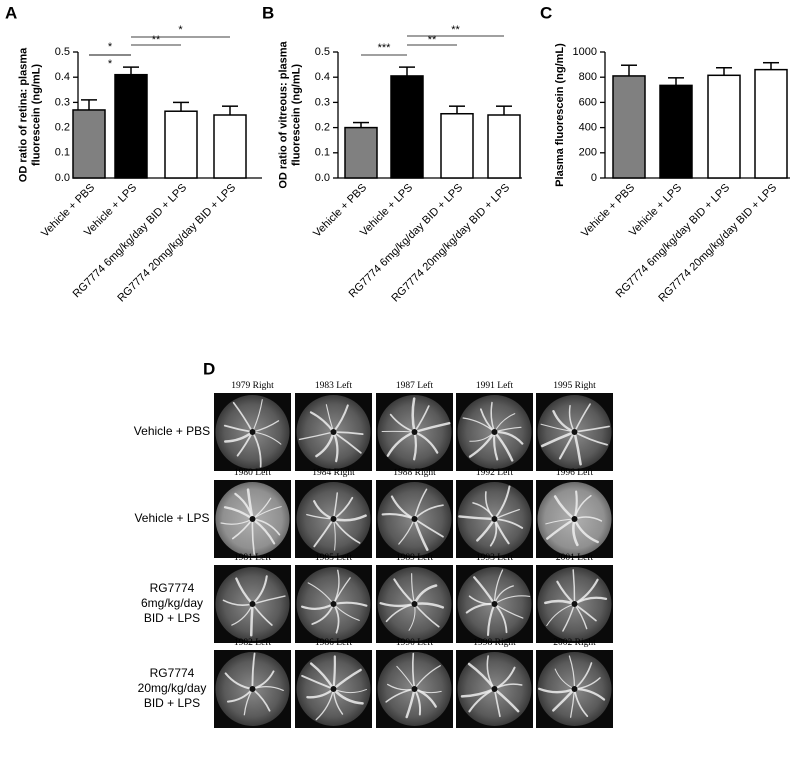  I want to click on image-caption: 1980 Left, so click(253, 472).